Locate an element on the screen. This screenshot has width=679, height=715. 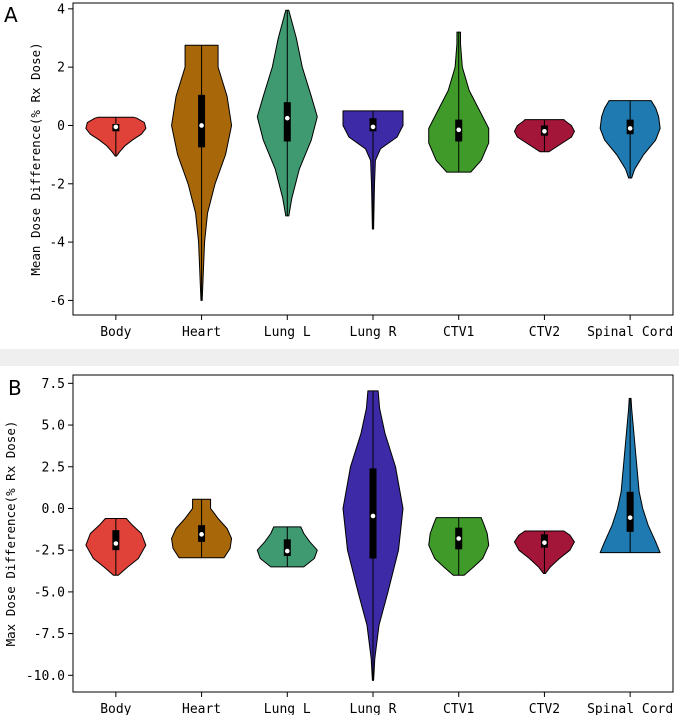
iqr-box-heart is located at coordinates (202, 121).